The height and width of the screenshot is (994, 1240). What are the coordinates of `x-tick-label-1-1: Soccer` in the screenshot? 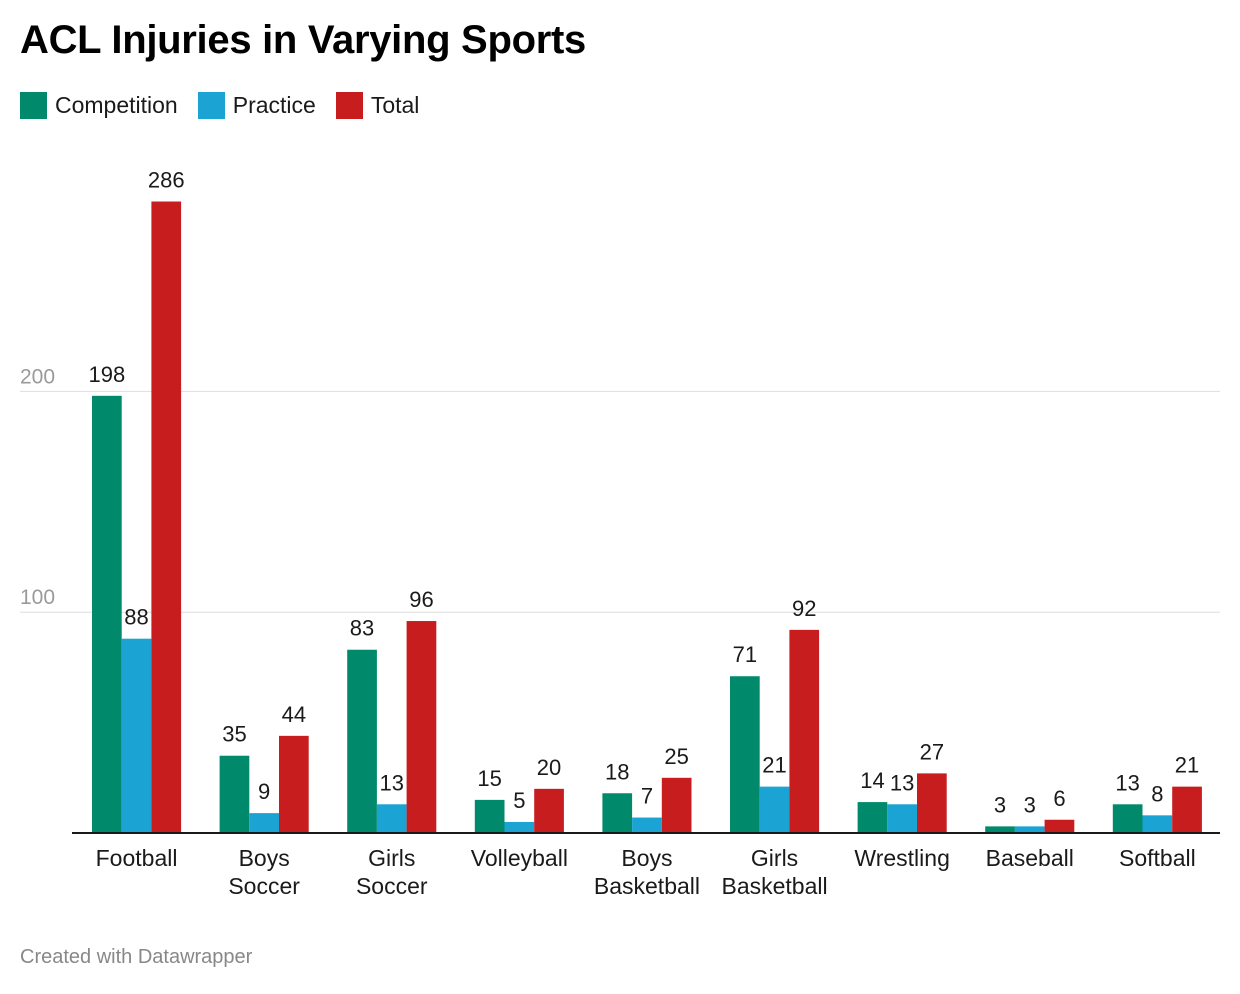 It's located at (264, 886).